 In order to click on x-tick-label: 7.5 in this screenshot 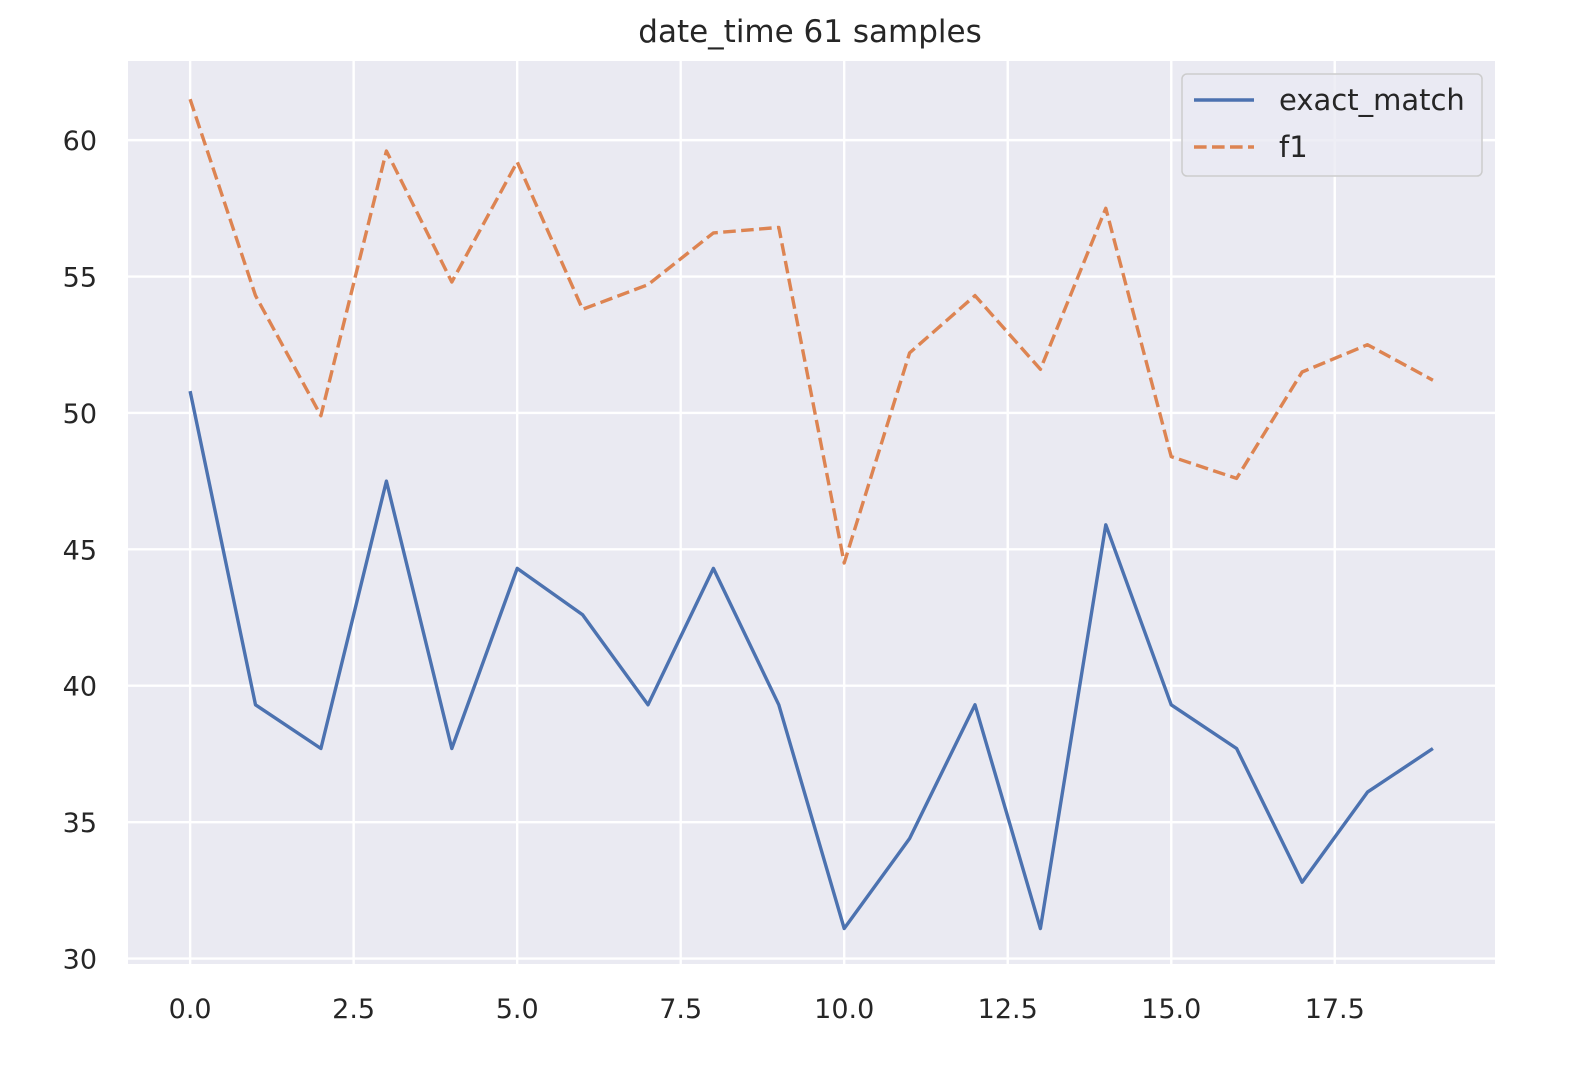, I will do `click(680, 1009)`.